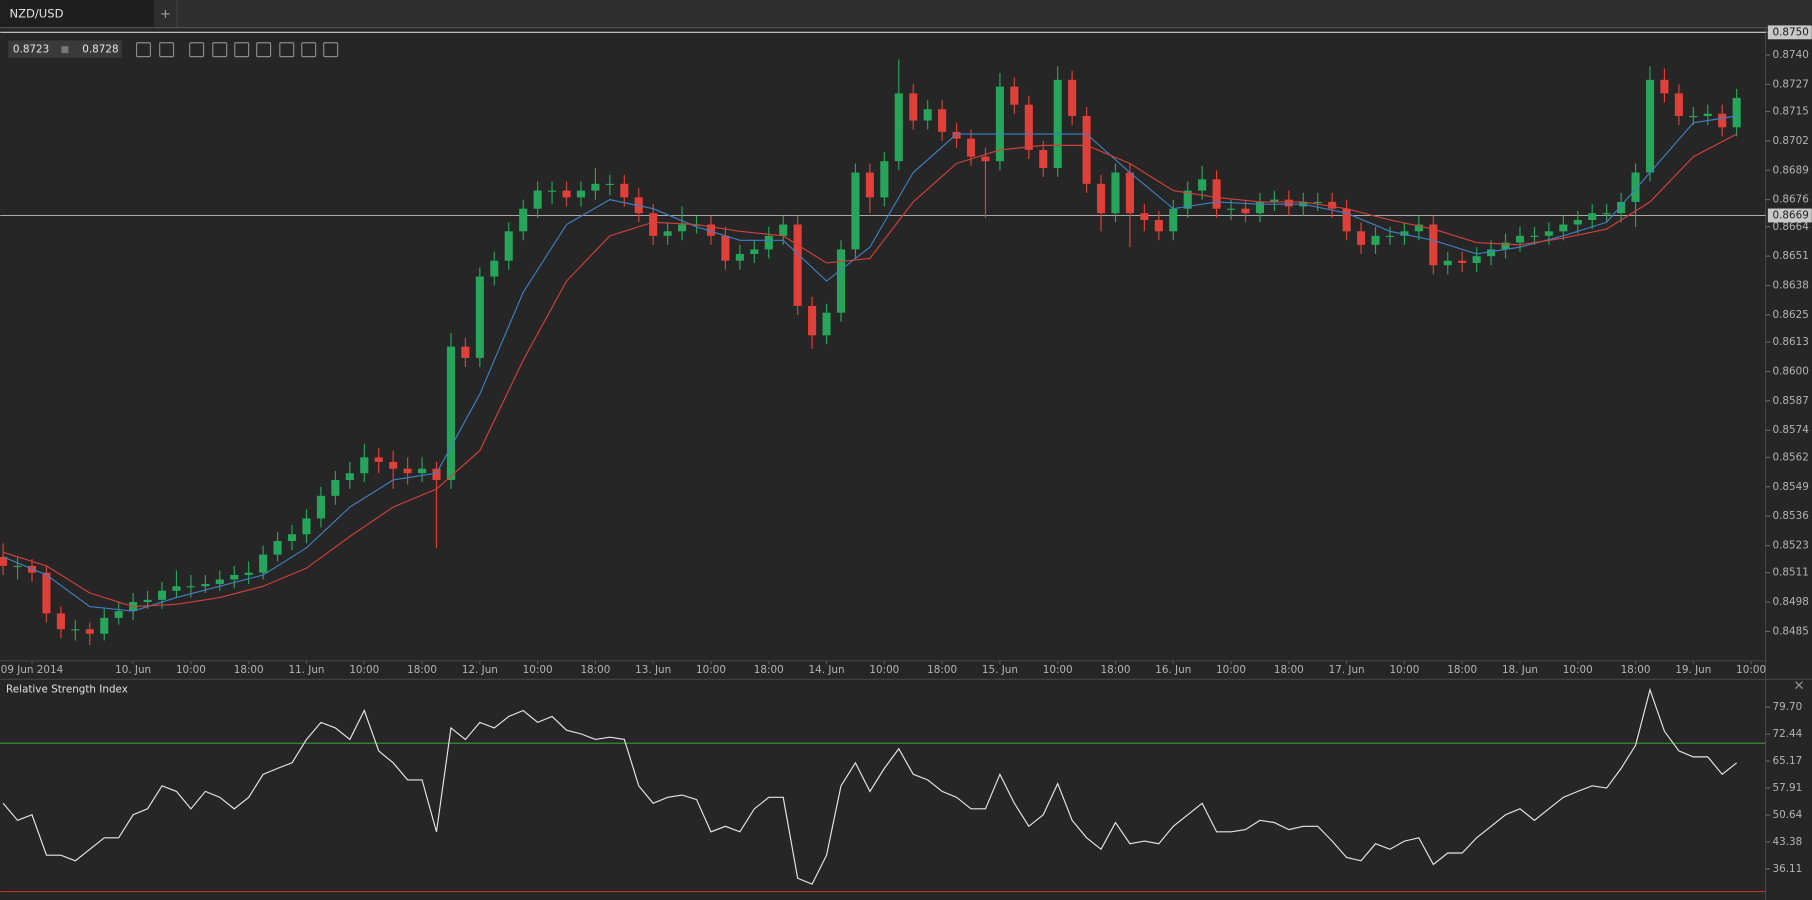 The image size is (1812, 900). Describe the element at coordinates (1790, 430) in the screenshot. I see `y-tick-label: 0.8574` at that location.